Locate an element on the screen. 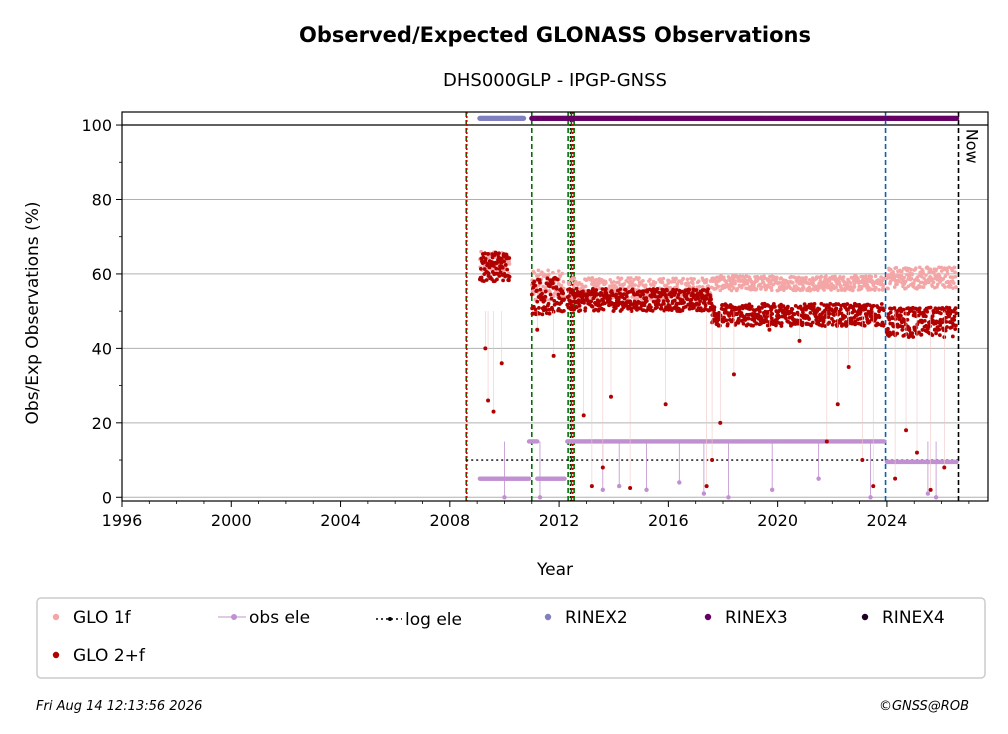 This screenshot has height=734, width=1008. y-axis: 0 20 40 60 80 100 is located at coordinates (101, 311).